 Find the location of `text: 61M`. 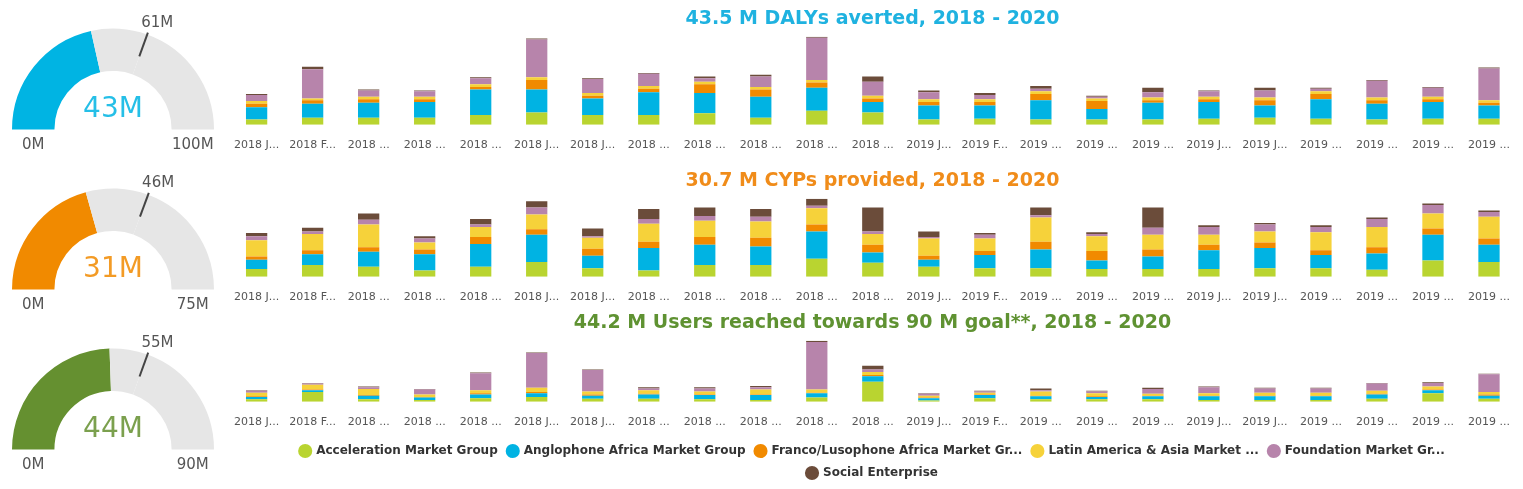

text: 61M is located at coordinates (157, 21).